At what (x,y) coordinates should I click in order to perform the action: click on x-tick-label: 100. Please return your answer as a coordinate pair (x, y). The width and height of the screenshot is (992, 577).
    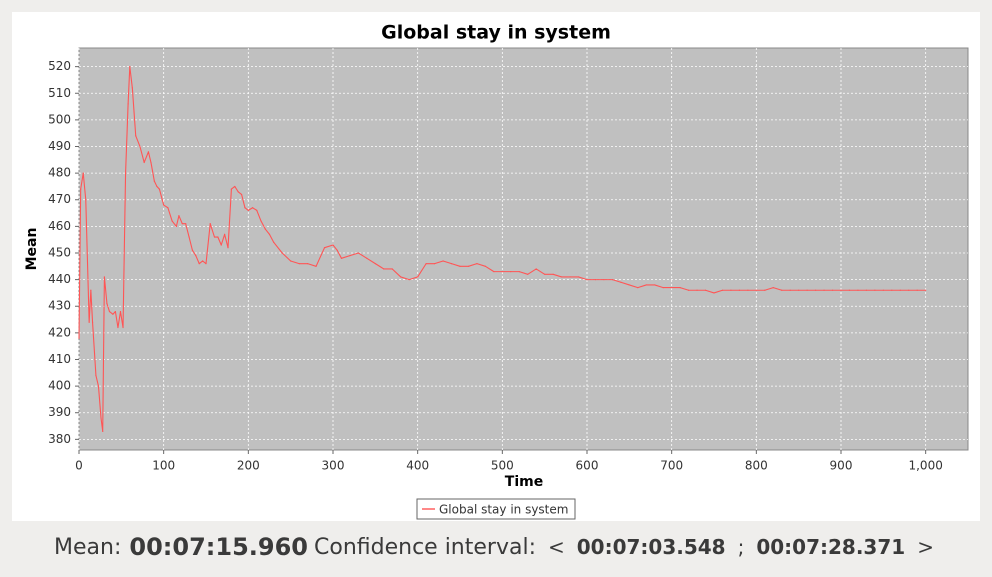
    Looking at the image, I should click on (163, 466).